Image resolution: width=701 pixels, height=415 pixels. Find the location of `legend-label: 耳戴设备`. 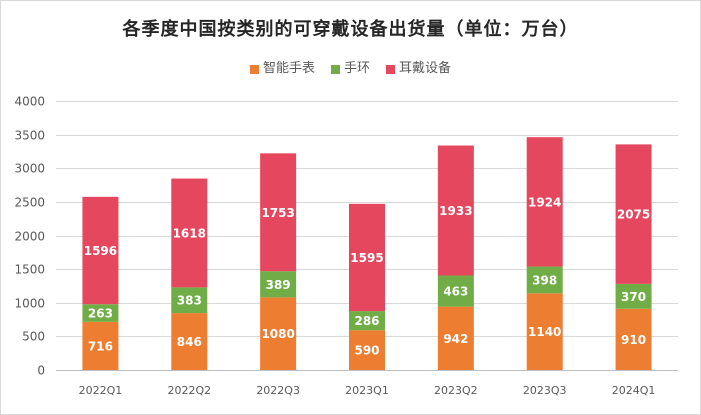

legend-label: 耳戴设备 is located at coordinates (425, 68).